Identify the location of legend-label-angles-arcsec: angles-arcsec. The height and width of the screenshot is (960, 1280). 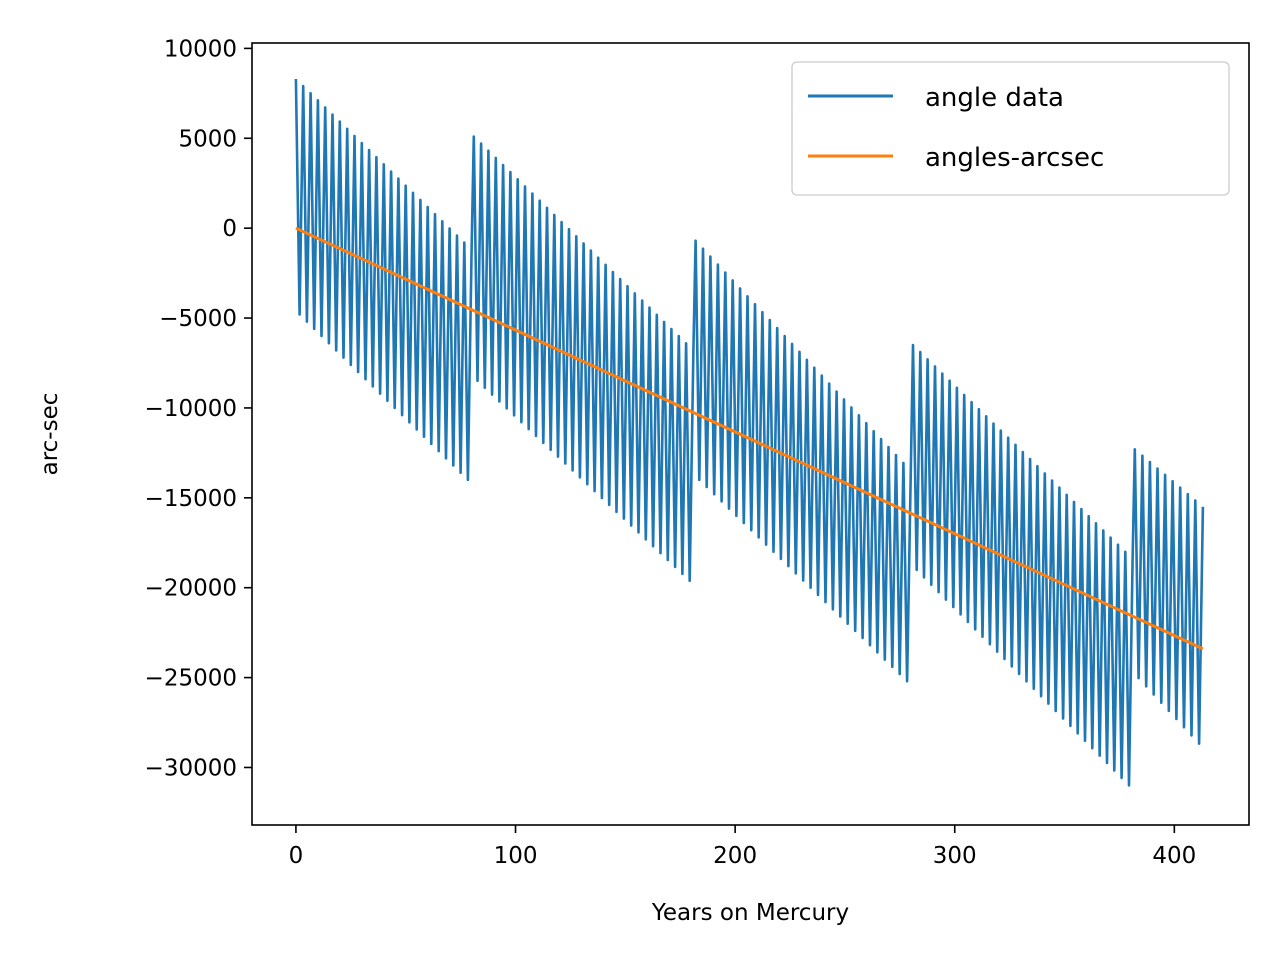
(1014, 158).